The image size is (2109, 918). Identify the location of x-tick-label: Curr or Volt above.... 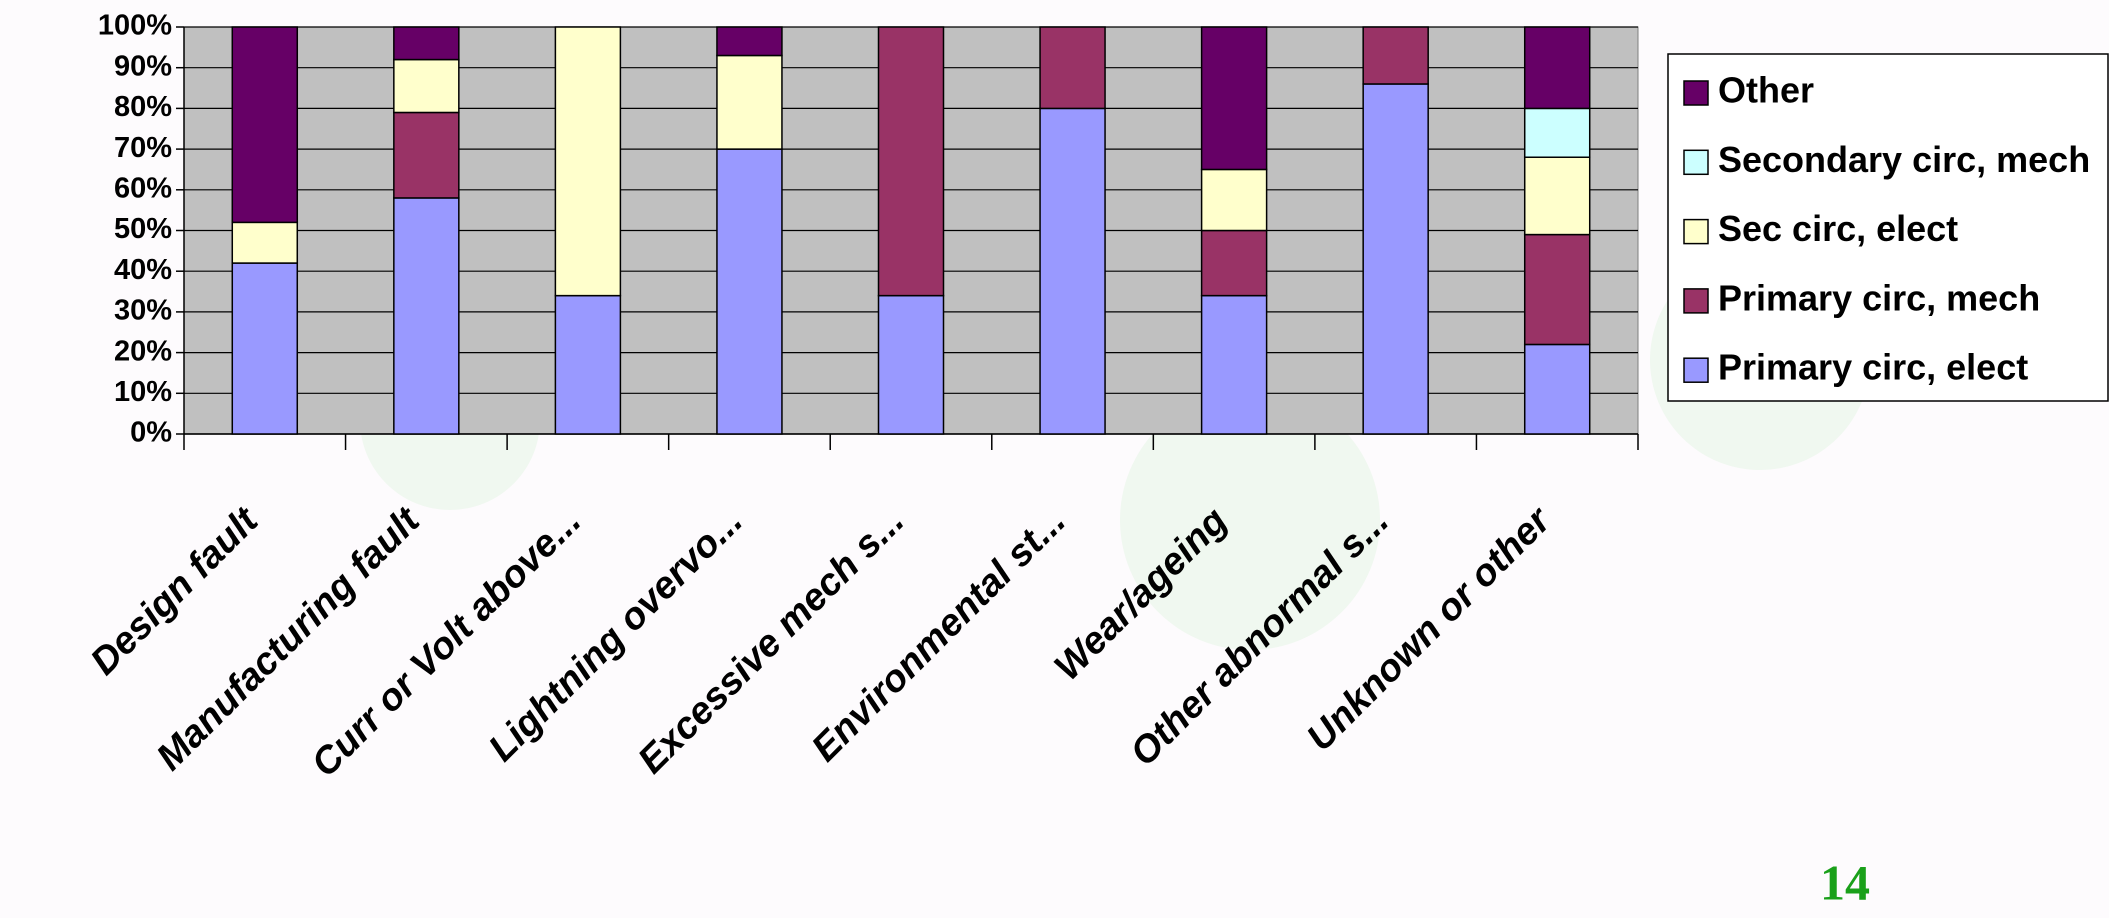
(447, 643).